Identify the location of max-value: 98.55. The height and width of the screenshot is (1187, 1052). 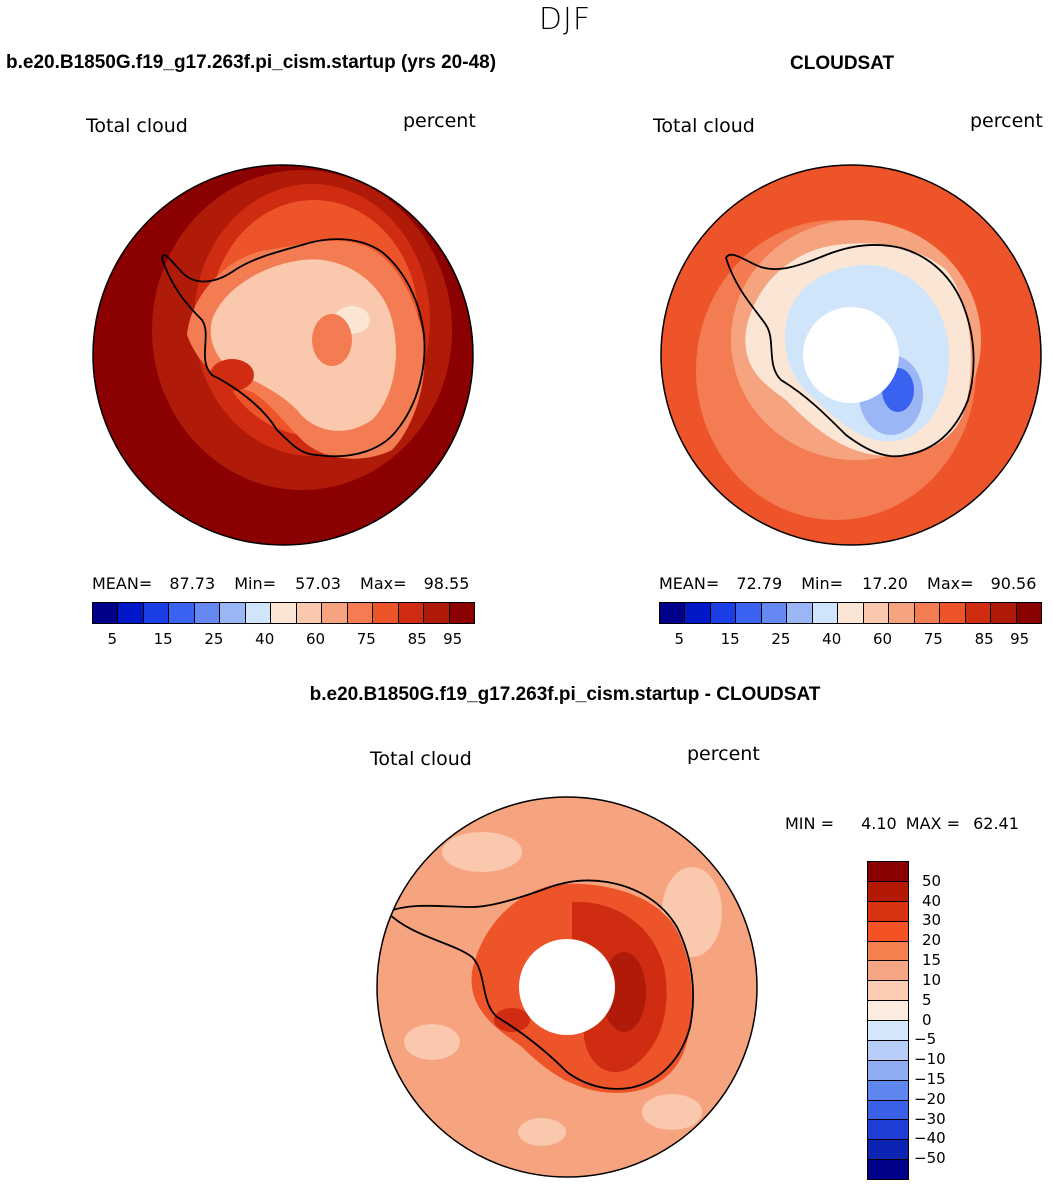
(446, 583).